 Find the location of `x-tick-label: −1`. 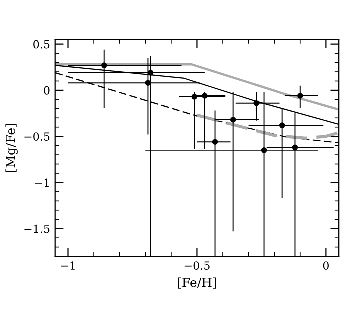

x-tick-label: −1 is located at coordinates (68, 266).